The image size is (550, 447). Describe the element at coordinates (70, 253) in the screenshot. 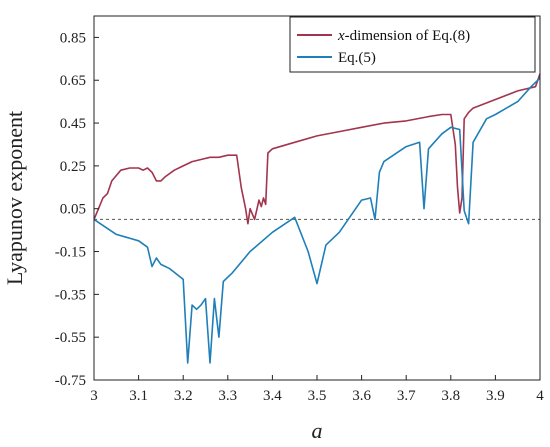

I see `y-tick-label: -0.15` at that location.